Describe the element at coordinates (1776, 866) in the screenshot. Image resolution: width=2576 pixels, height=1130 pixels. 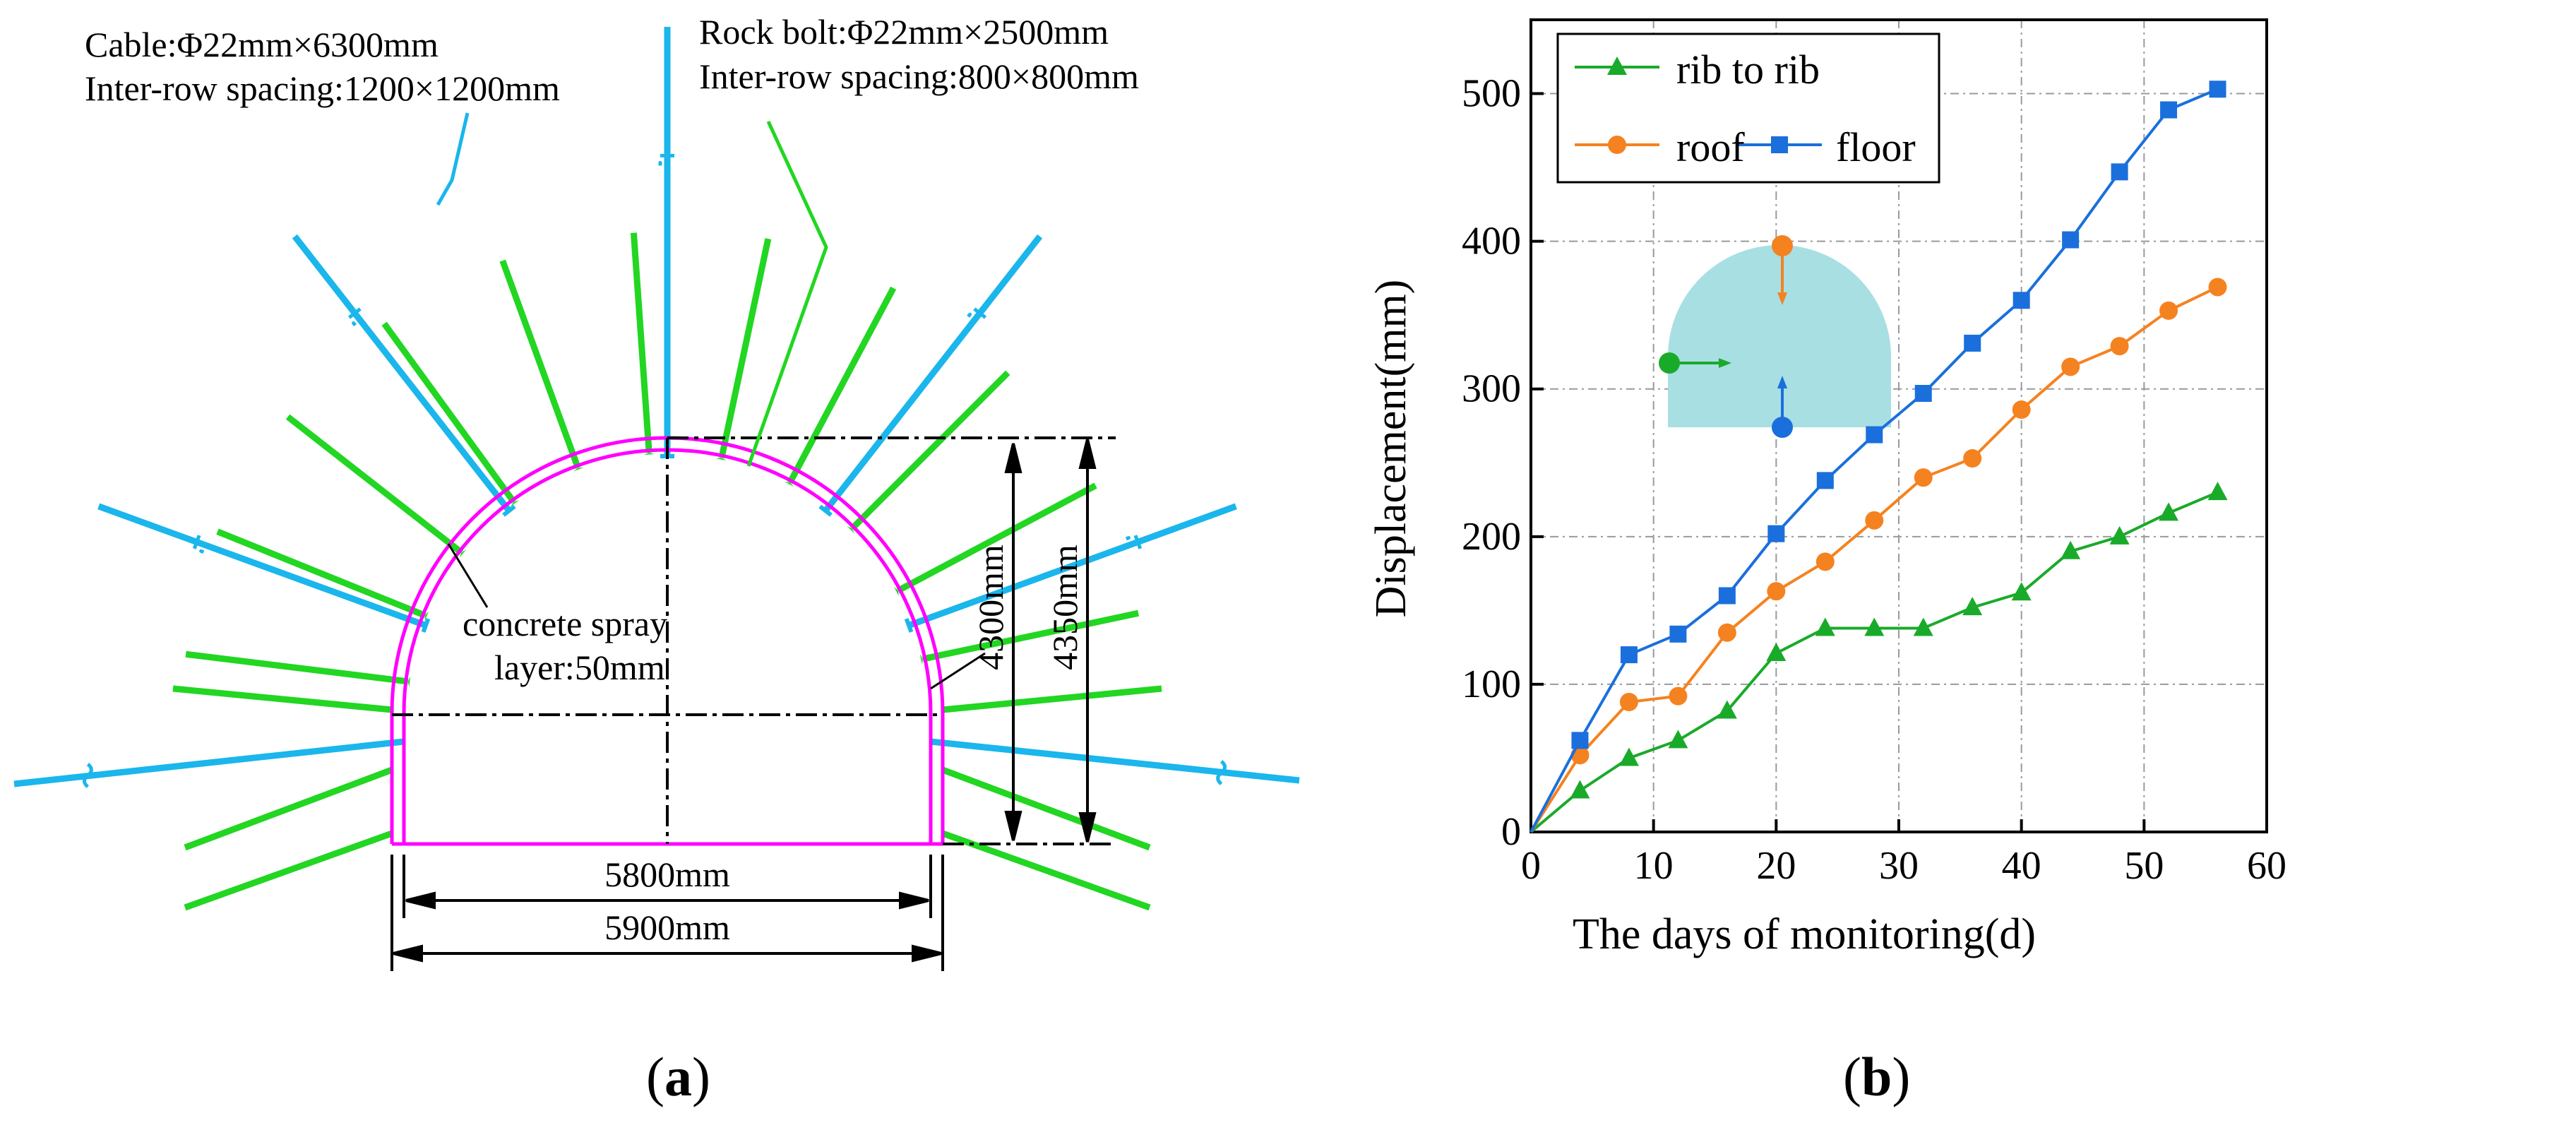
I see `x-tick-label: 20` at that location.